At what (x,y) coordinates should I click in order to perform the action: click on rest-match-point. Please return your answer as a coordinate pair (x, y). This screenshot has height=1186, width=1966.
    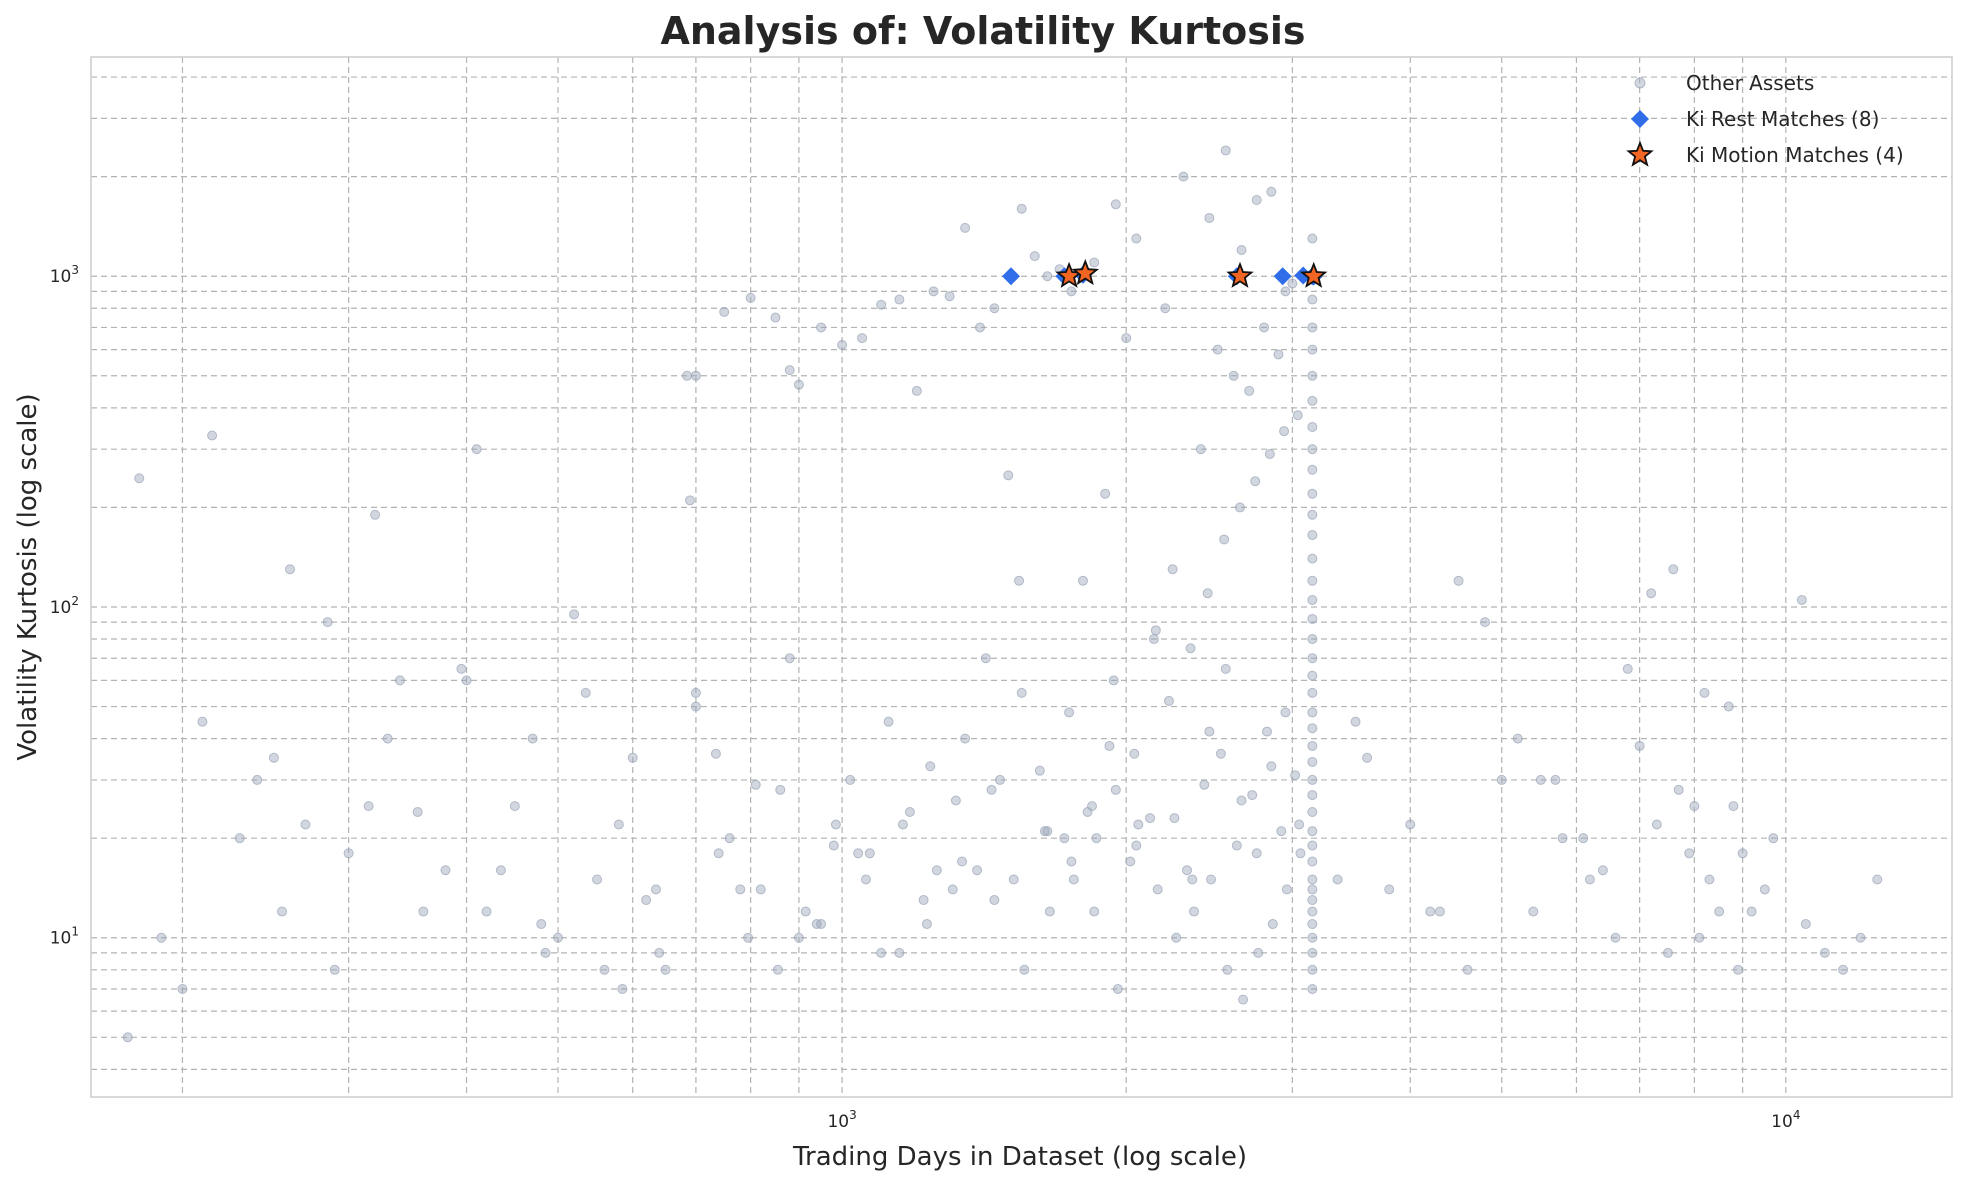
    Looking at the image, I should click on (1282, 276).